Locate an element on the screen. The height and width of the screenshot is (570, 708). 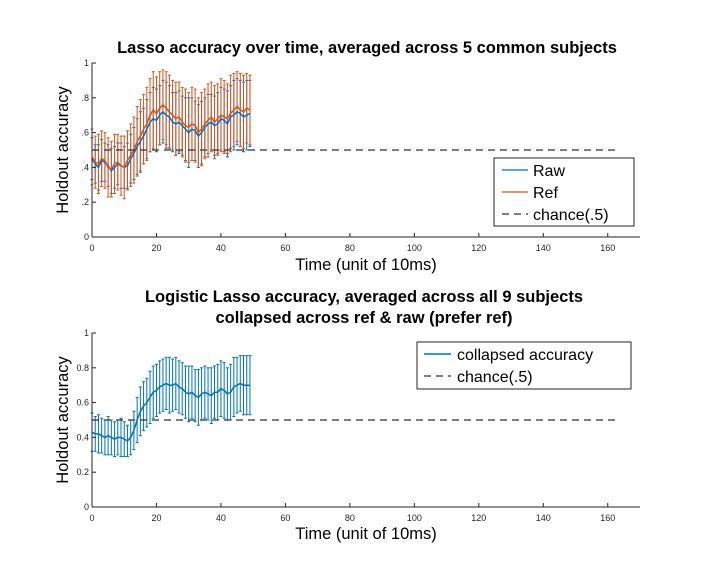
chart-2-x-label: Time (unit of 10ms) is located at coordinates (366, 534).